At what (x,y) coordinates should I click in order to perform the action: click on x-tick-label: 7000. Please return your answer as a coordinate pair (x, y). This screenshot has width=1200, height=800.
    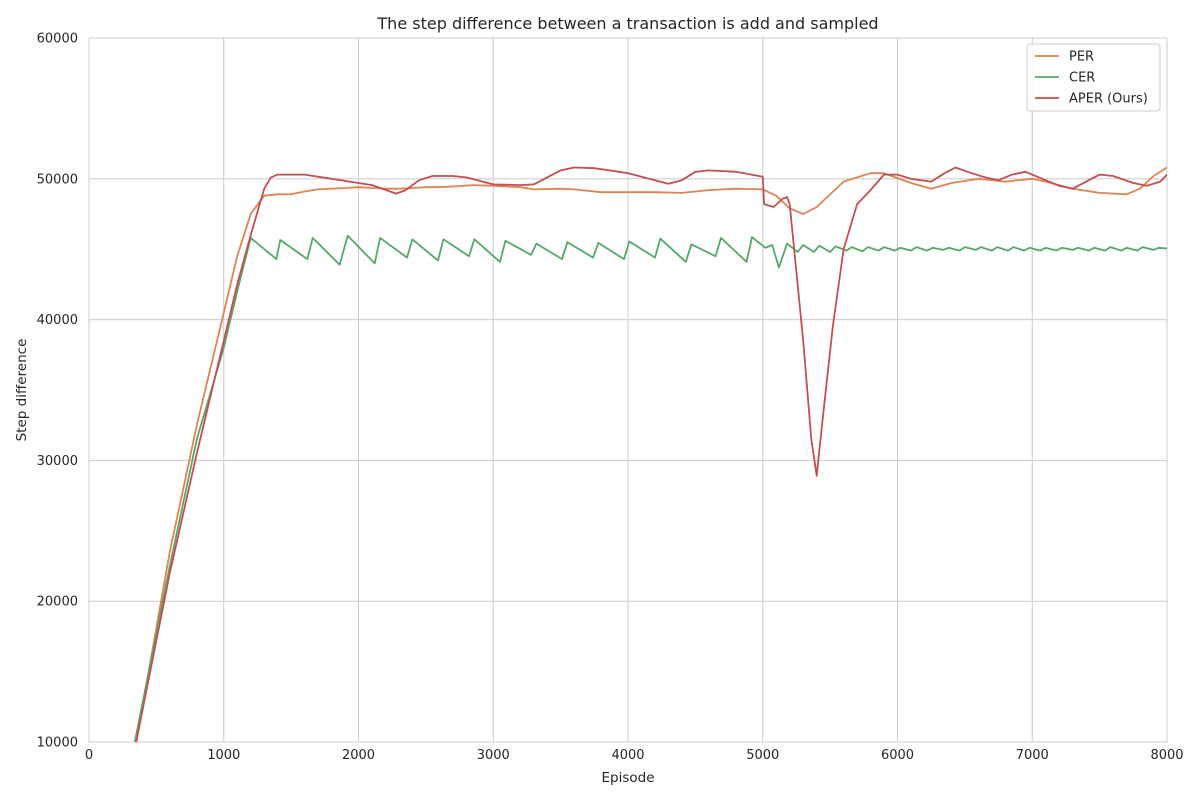
    Looking at the image, I should click on (1032, 755).